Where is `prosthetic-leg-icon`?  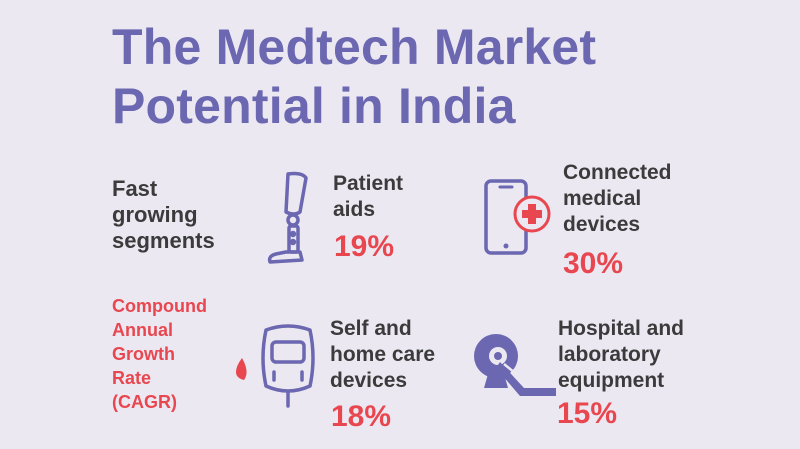 prosthetic-leg-icon is located at coordinates (287, 217).